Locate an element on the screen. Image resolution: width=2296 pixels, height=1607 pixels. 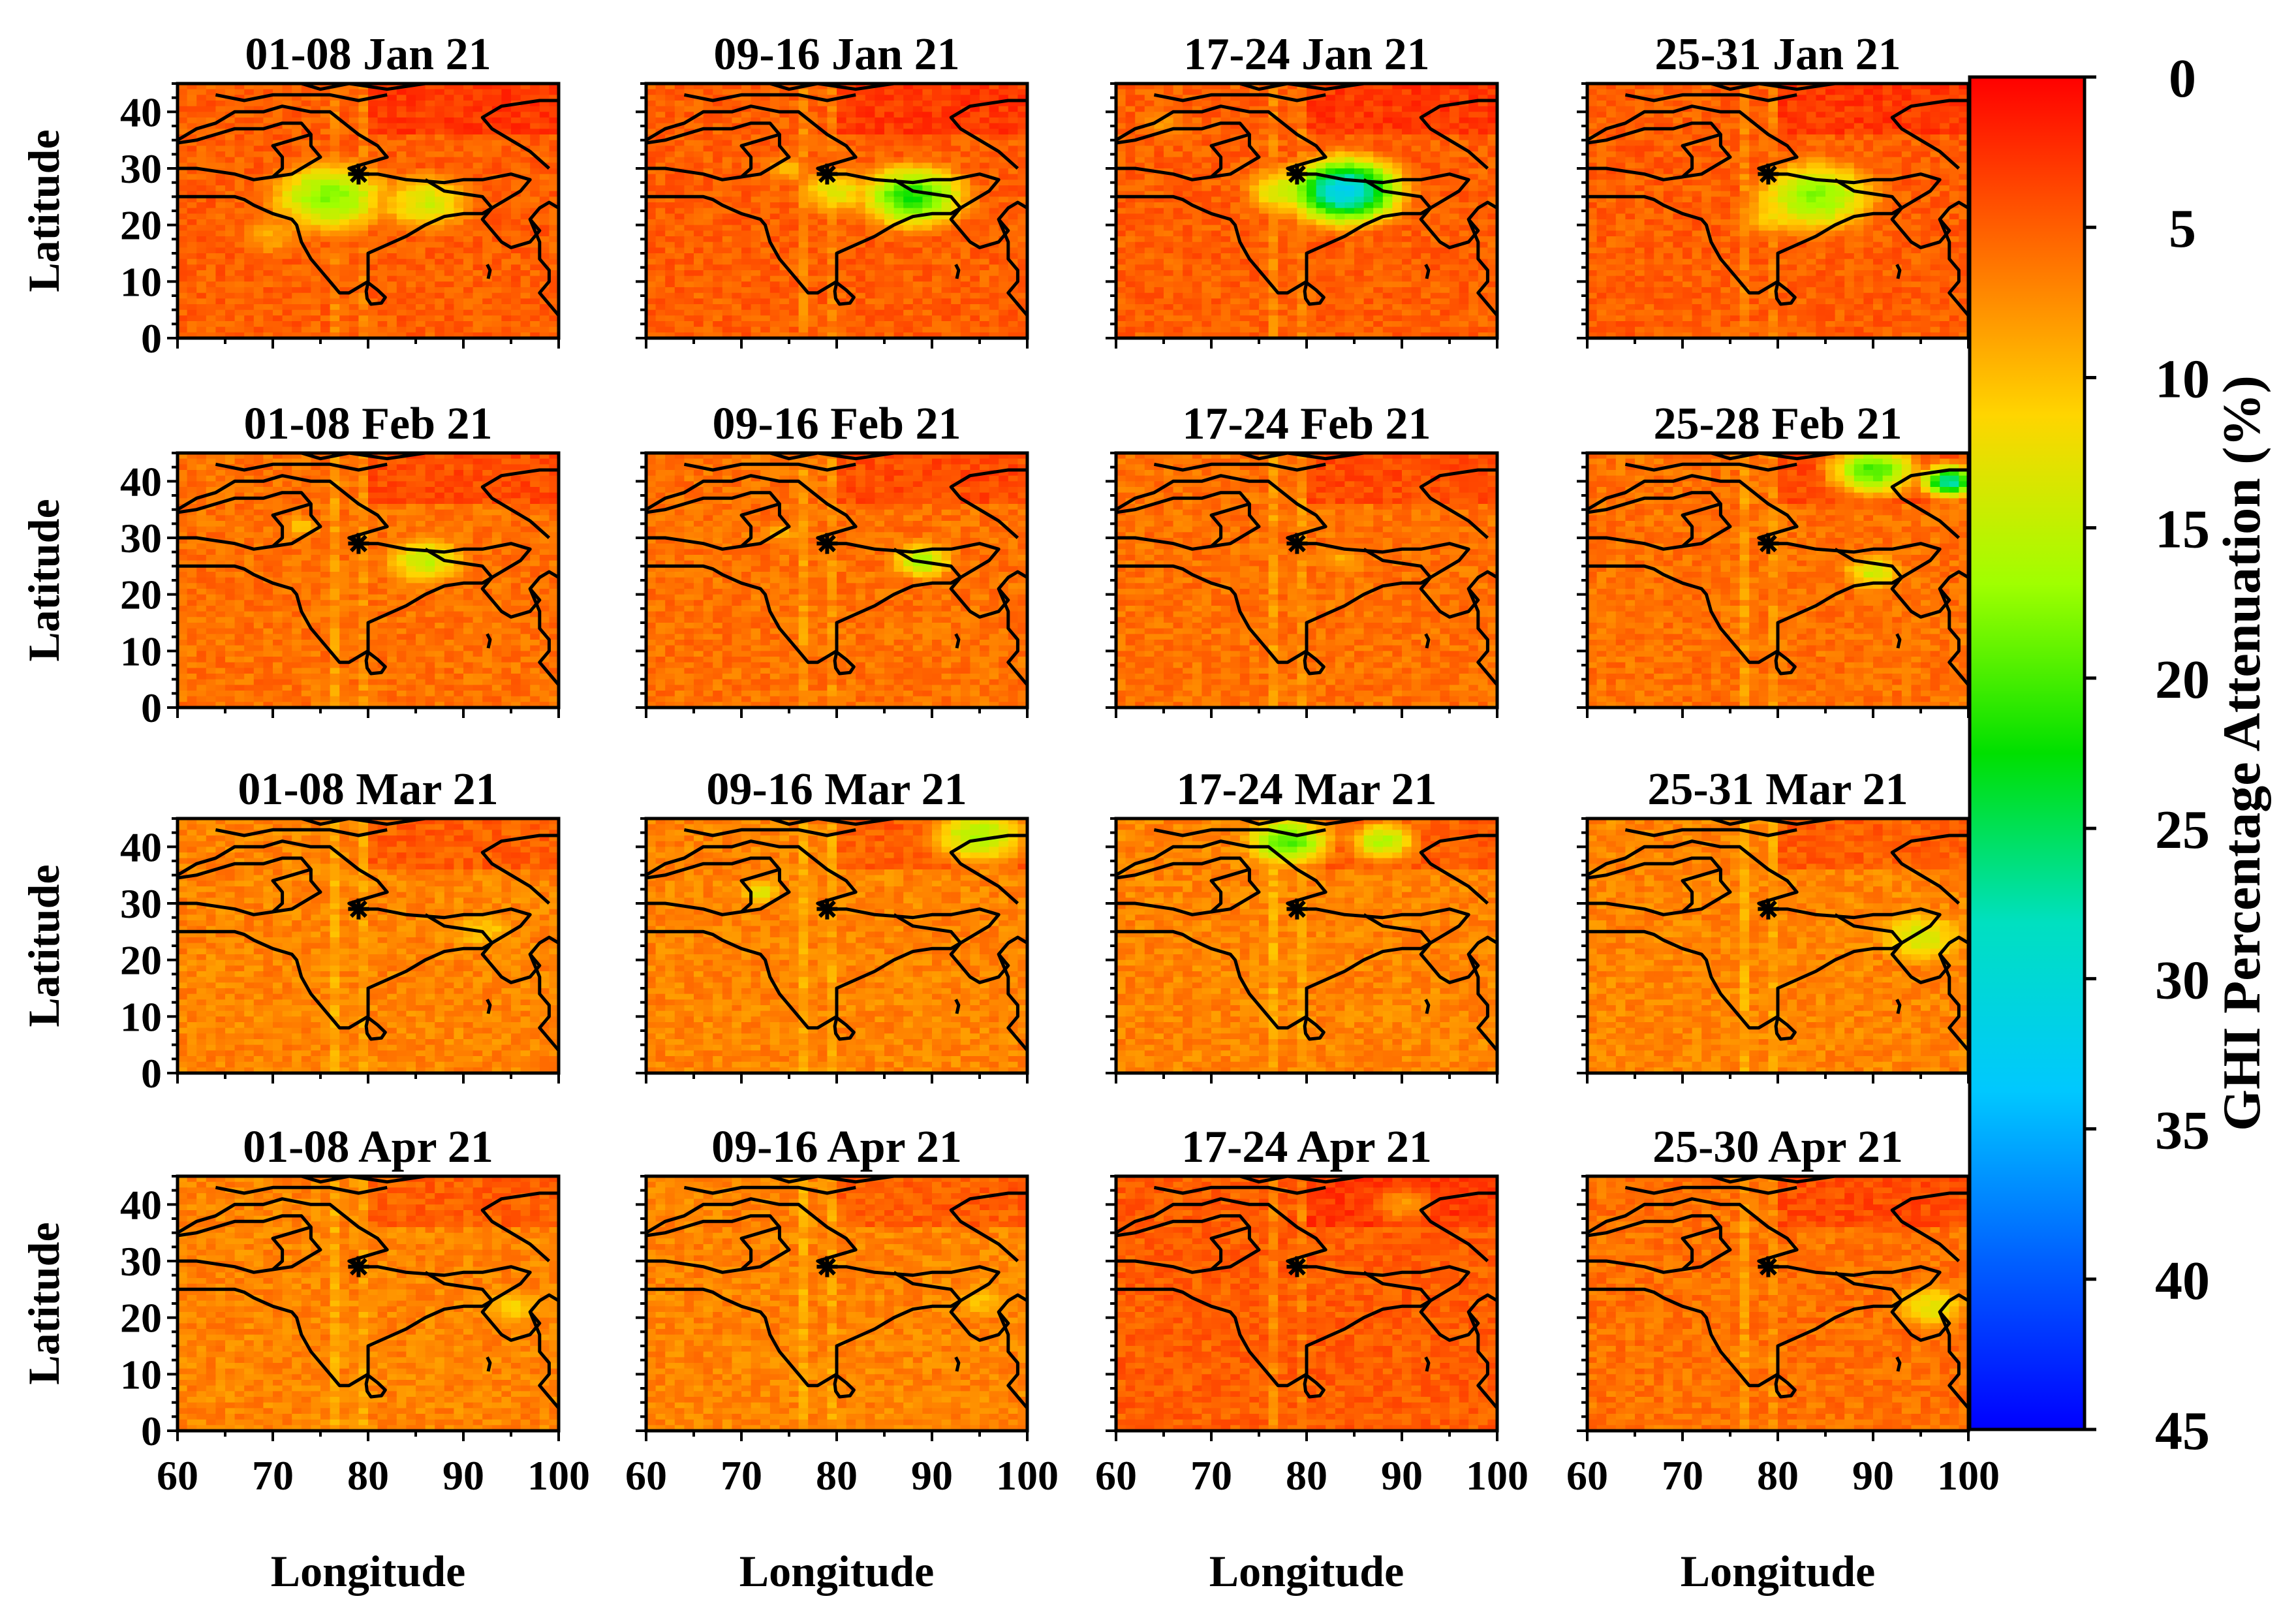
map-panel: 09-16 Mar 21 is located at coordinates (832, 924).